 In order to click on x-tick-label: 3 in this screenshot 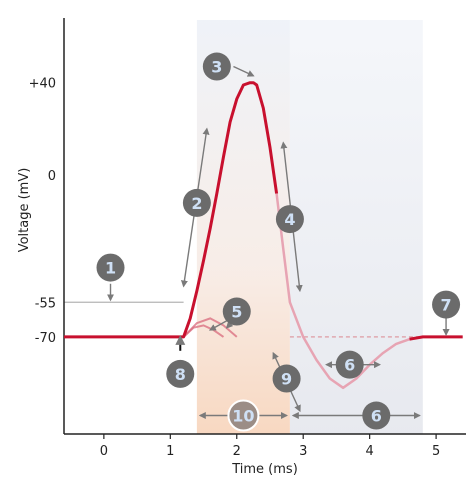, I will do `click(303, 451)`.